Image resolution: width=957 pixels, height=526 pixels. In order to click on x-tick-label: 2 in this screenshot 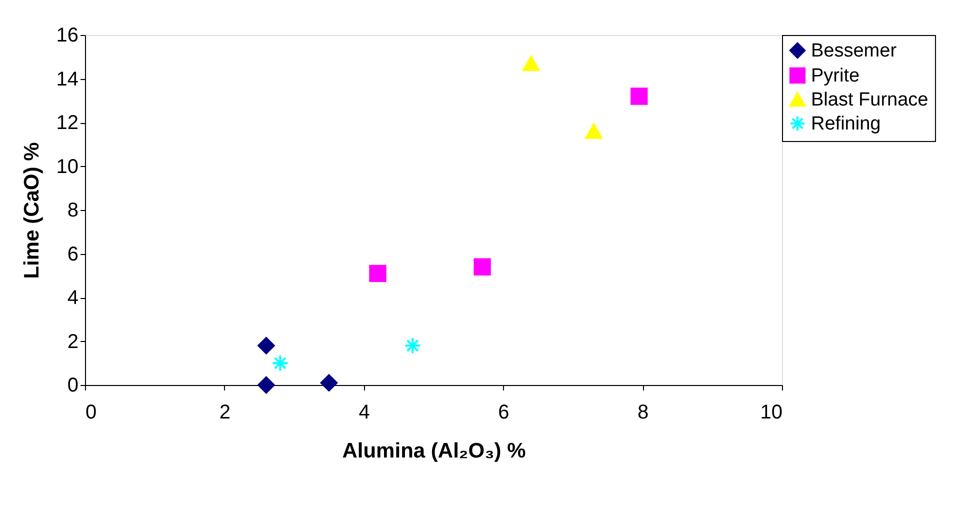, I will do `click(224, 413)`.